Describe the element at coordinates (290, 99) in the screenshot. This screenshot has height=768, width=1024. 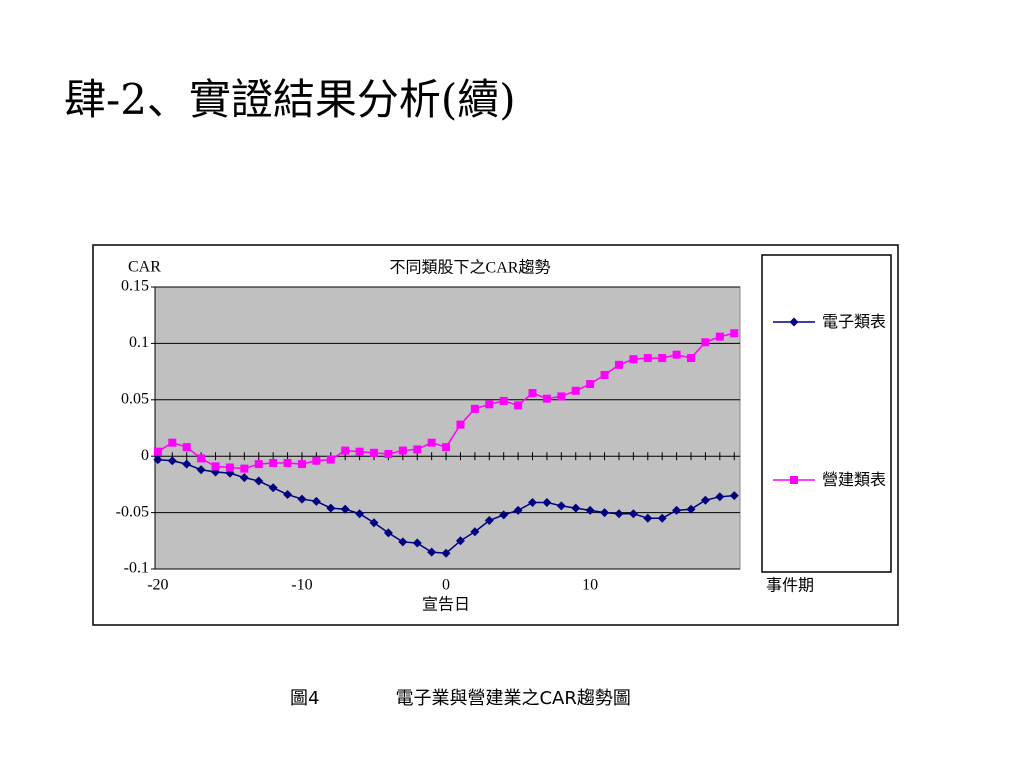
I see `slide-title: 肆-2、實證結果分析(續)` at that location.